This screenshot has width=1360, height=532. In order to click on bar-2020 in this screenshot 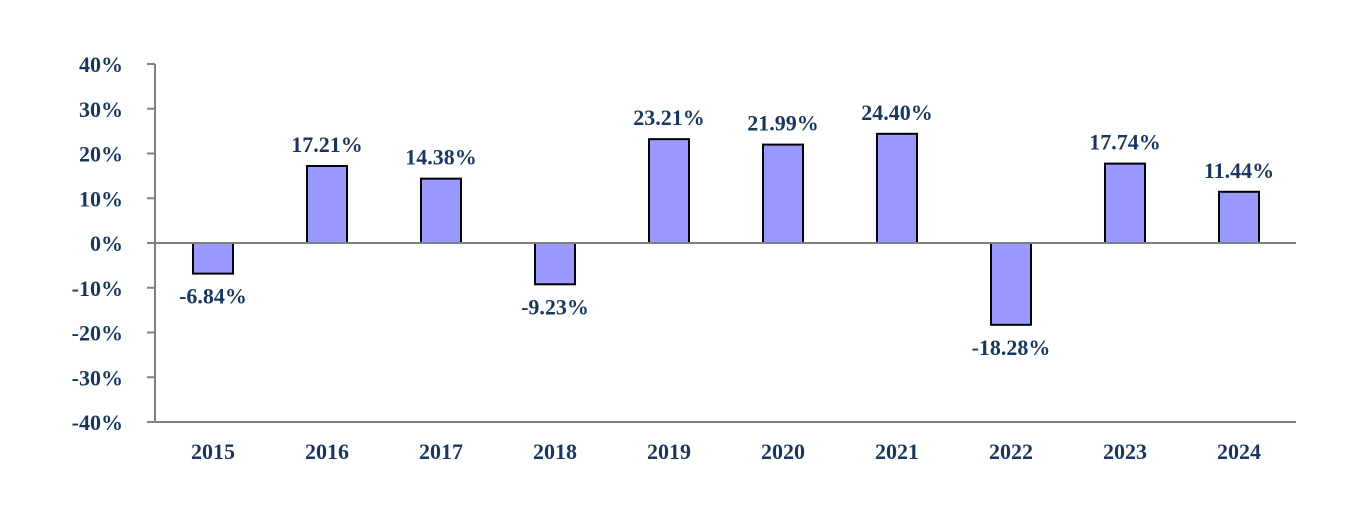, I will do `click(783, 194)`.